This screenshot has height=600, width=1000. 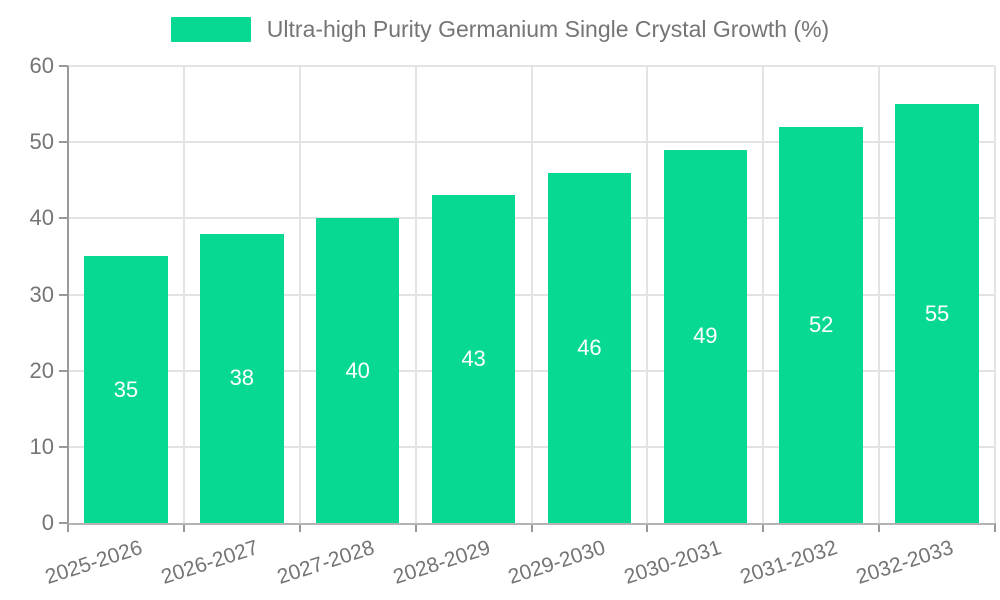 What do you see at coordinates (47, 522) in the screenshot?
I see `y-axis-tick-label: 0` at bounding box center [47, 522].